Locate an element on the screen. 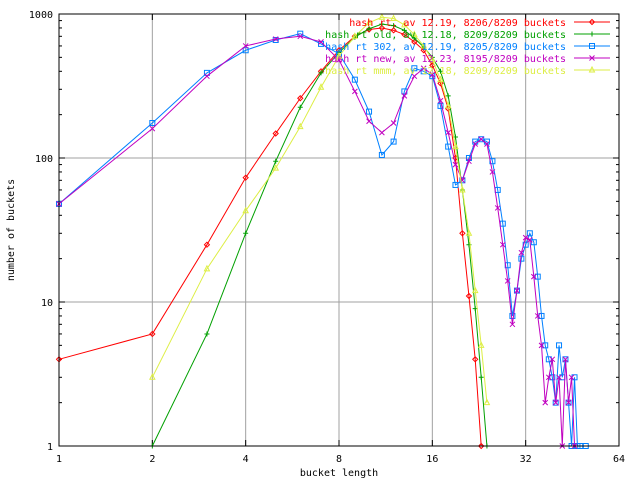 This screenshot has height=480, width=640. legend-item: hash rt mmm, av 12.18, 8209/8209 buckets is located at coordinates (467, 71).